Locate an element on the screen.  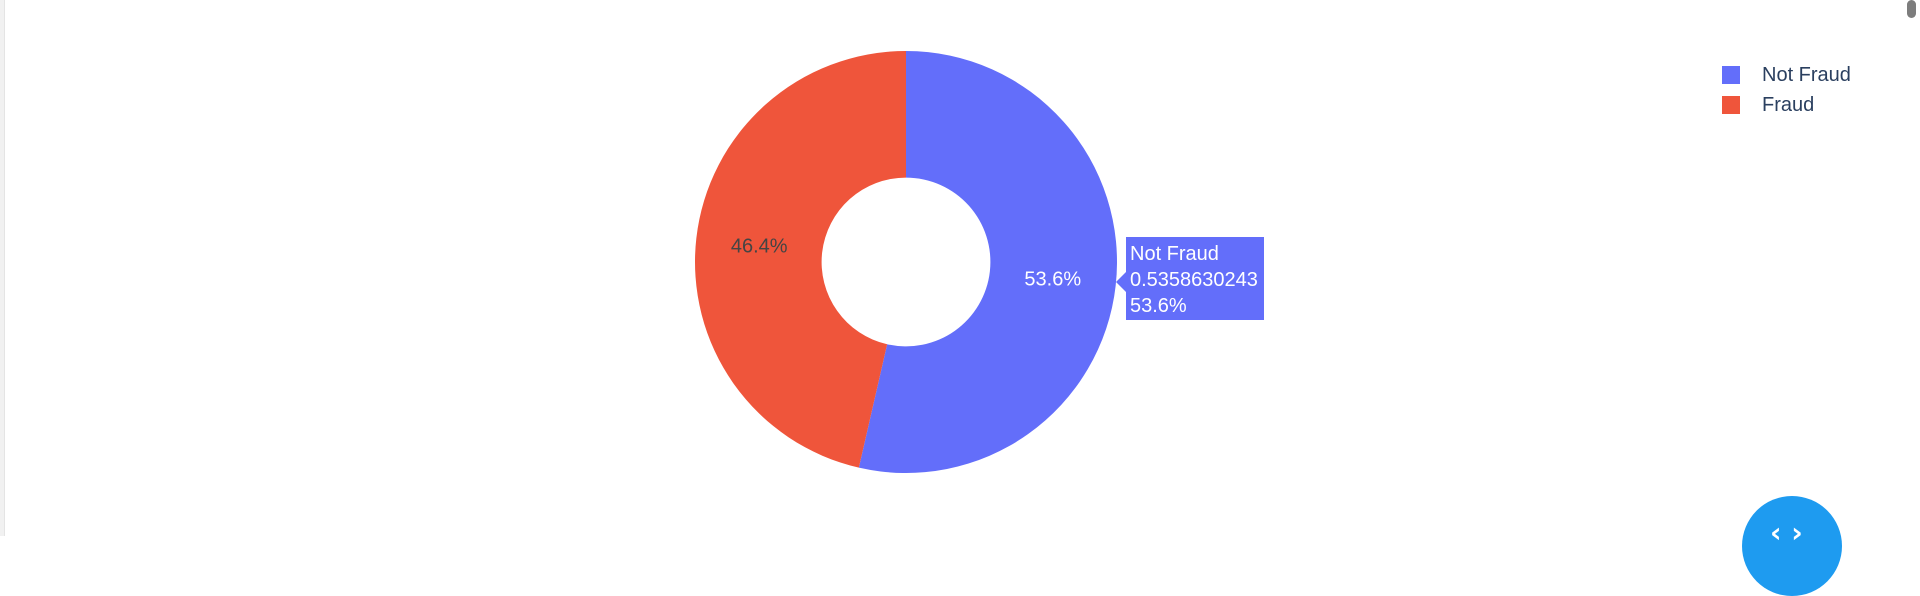
tooltip-value: 0.5358630243 is located at coordinates (1194, 280).